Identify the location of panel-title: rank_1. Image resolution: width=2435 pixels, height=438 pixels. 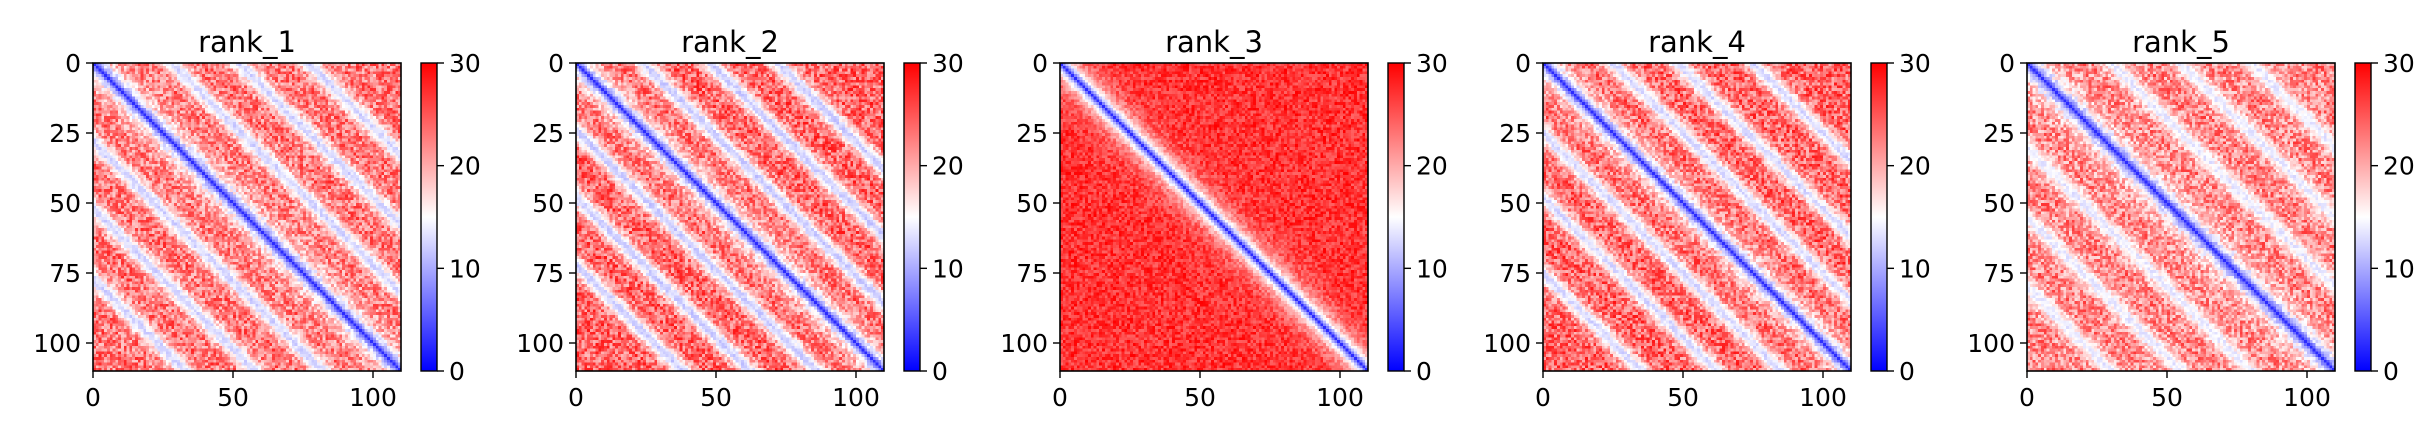
(247, 42).